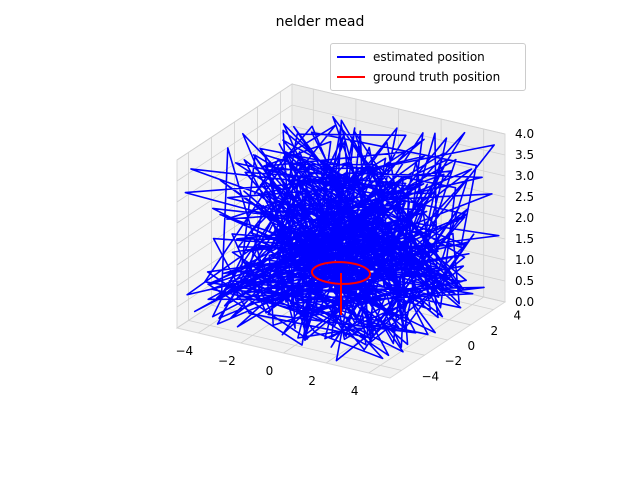 Image resolution: width=640 pixels, height=480 pixels. Describe the element at coordinates (524, 134) in the screenshot. I see `z-tick-label: 4.0` at that location.